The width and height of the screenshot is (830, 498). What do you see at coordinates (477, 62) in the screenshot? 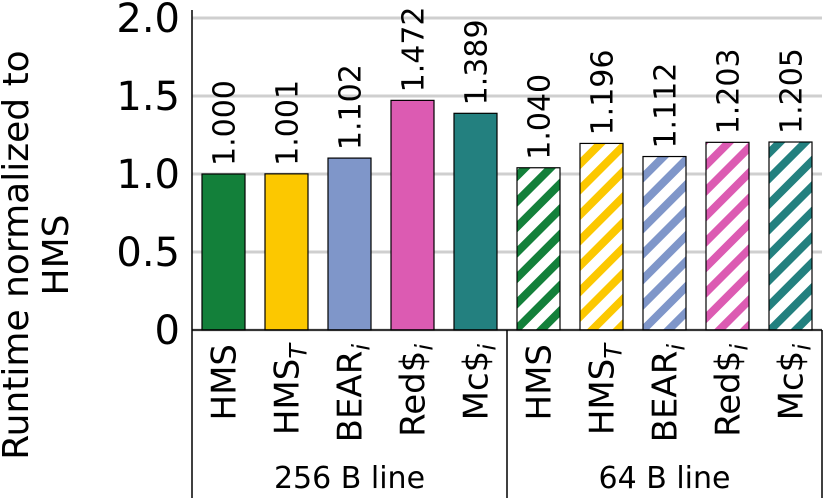
I see `value-label: 1.389` at bounding box center [477, 62].